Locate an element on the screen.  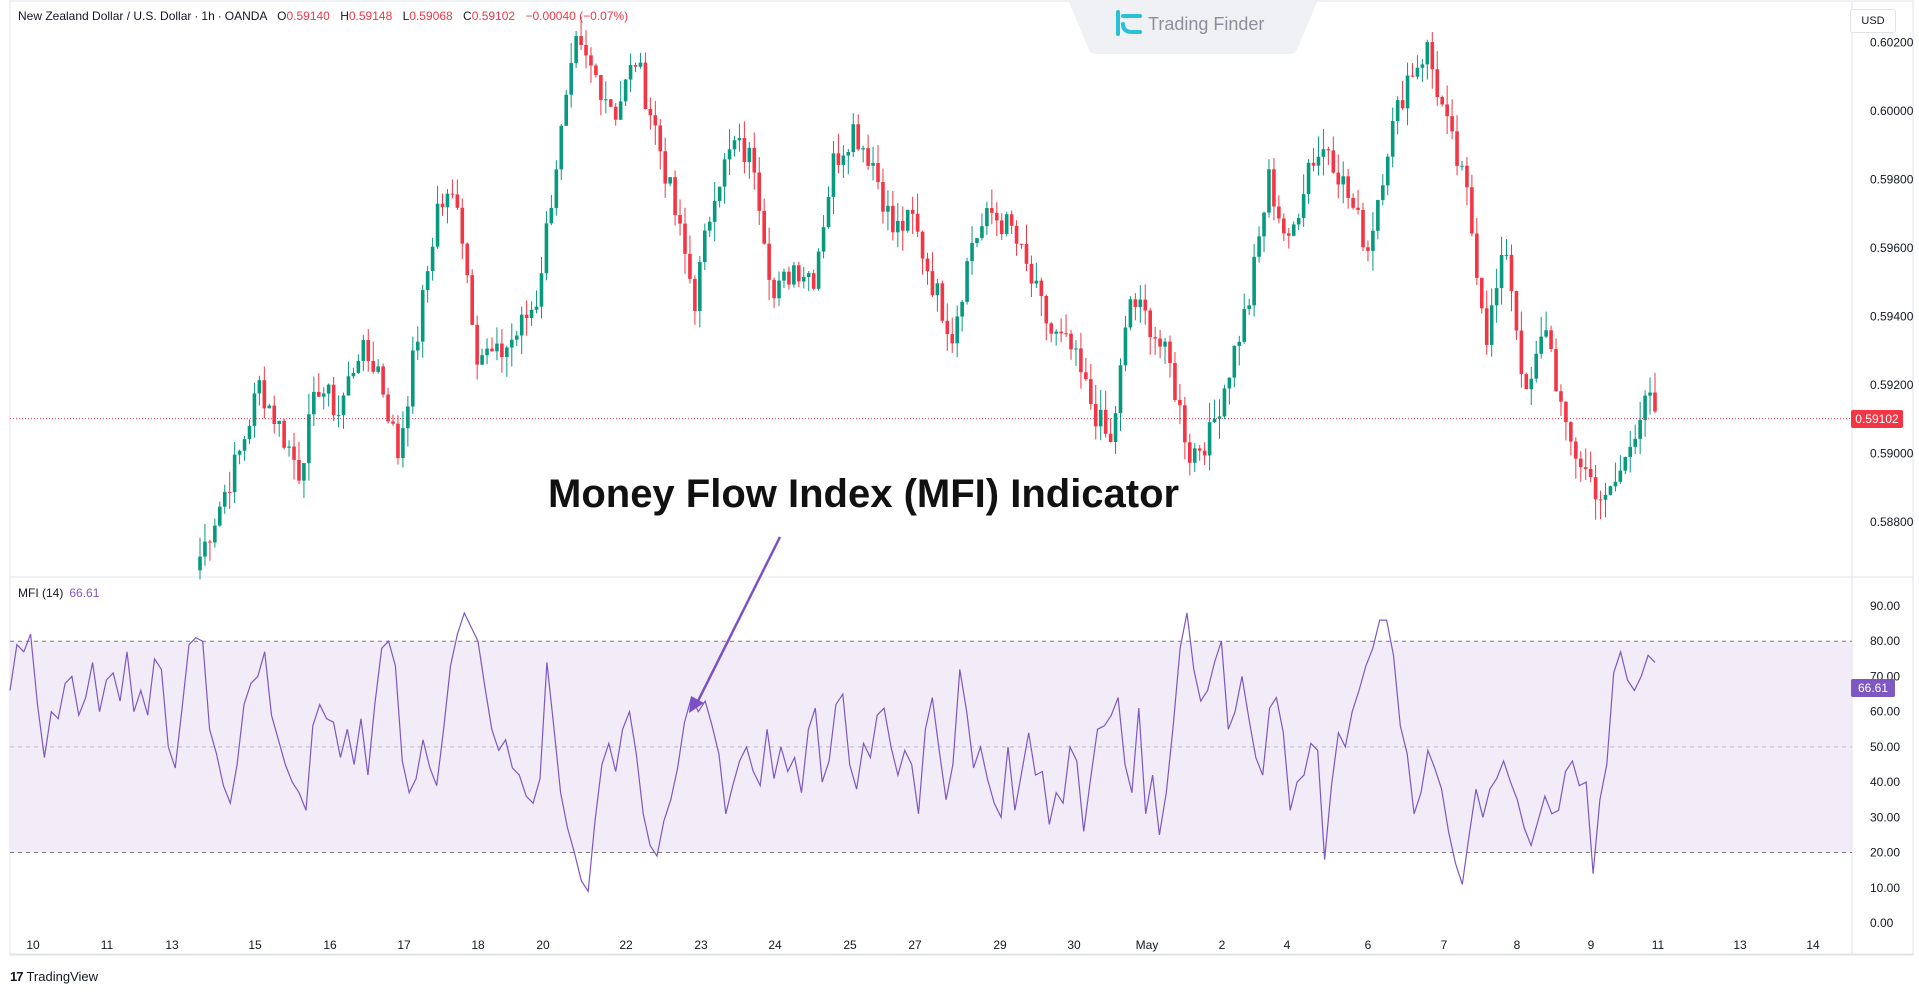
tradingview-logo-icon: 17 is located at coordinates (17, 976).